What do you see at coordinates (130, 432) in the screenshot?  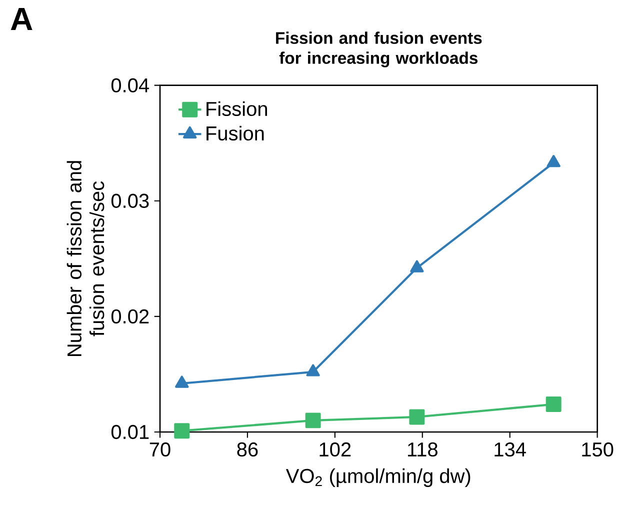 I see `y-tick-label: 0.01` at bounding box center [130, 432].